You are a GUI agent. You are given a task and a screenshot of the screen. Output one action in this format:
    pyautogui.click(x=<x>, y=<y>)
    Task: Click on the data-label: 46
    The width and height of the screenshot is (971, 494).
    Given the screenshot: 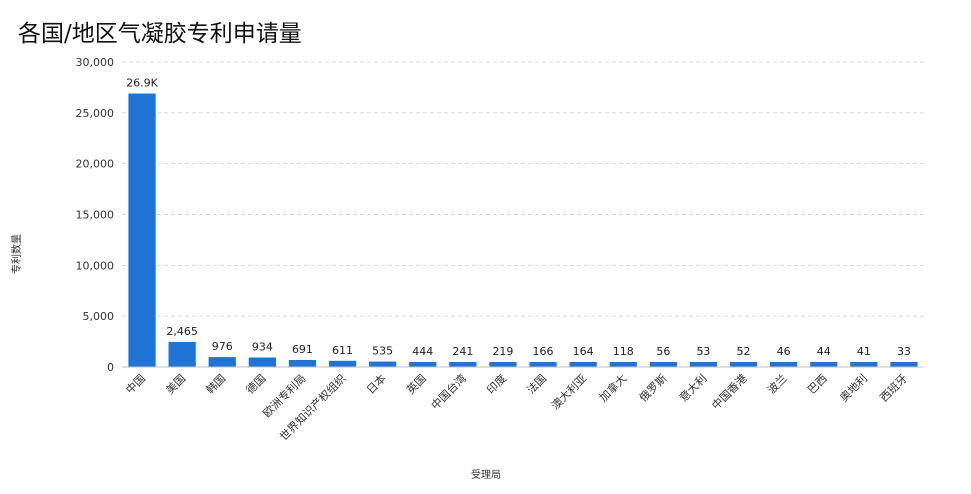 What is the action you would take?
    pyautogui.click(x=784, y=351)
    